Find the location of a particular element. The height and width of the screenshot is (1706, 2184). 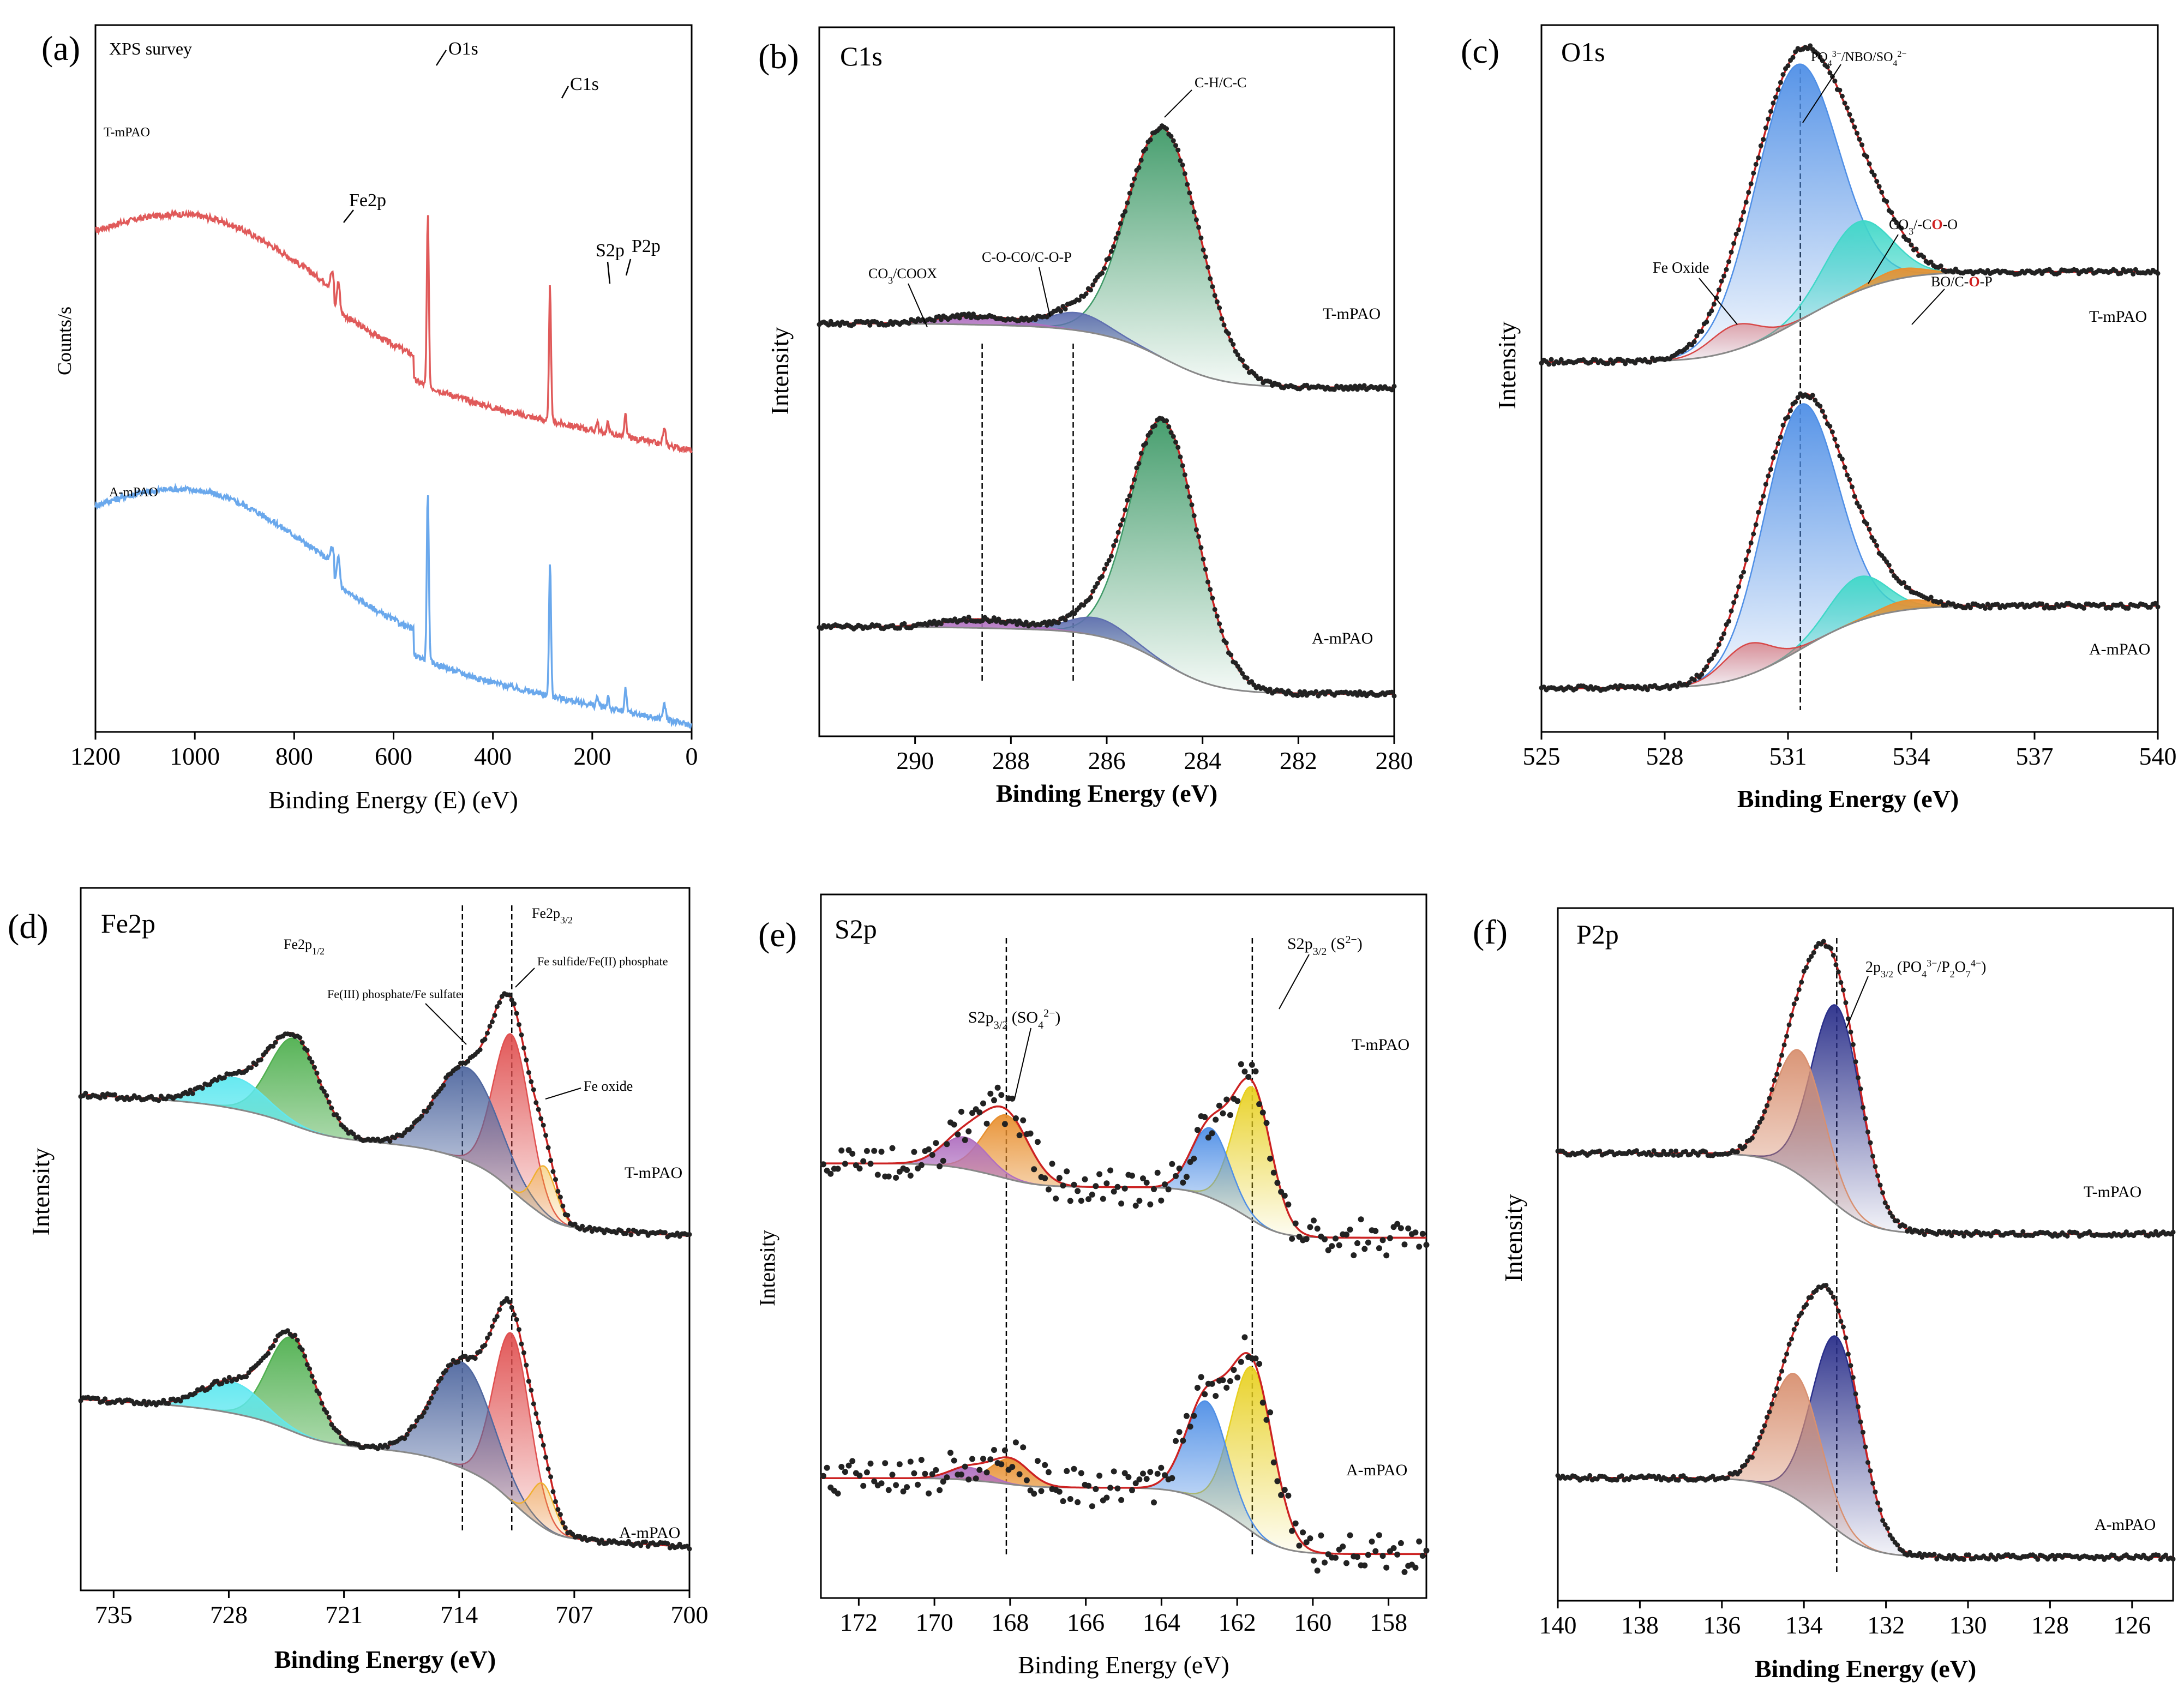

label-c-h-c-c: C-H/C-C is located at coordinates (1220, 83).